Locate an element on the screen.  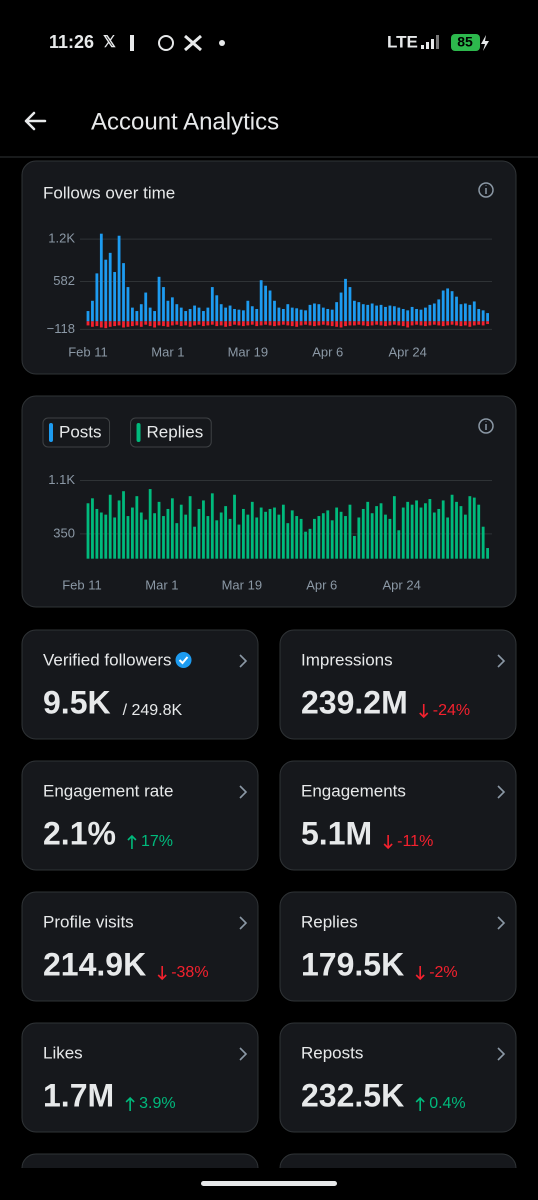
x-tick-label: Mar 19 is located at coordinates (248, 351).